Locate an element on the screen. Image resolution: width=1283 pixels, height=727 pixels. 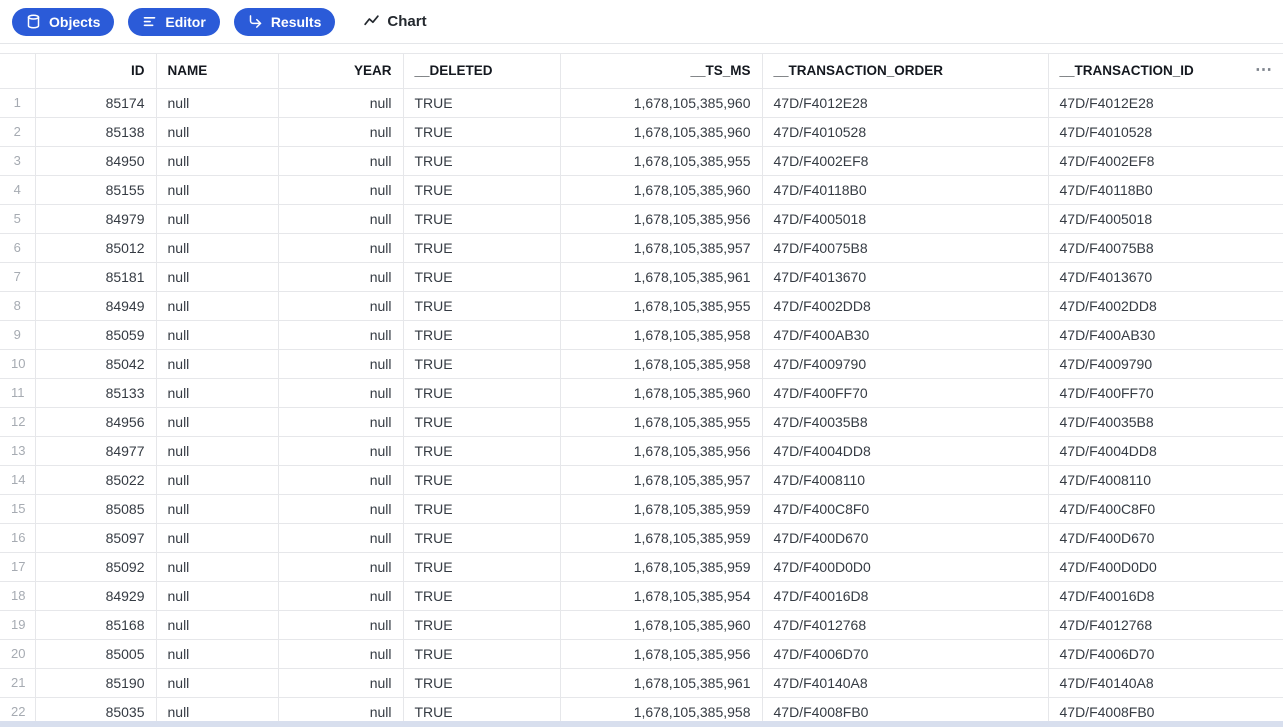
cell-id: 85190 is located at coordinates (96, 683).